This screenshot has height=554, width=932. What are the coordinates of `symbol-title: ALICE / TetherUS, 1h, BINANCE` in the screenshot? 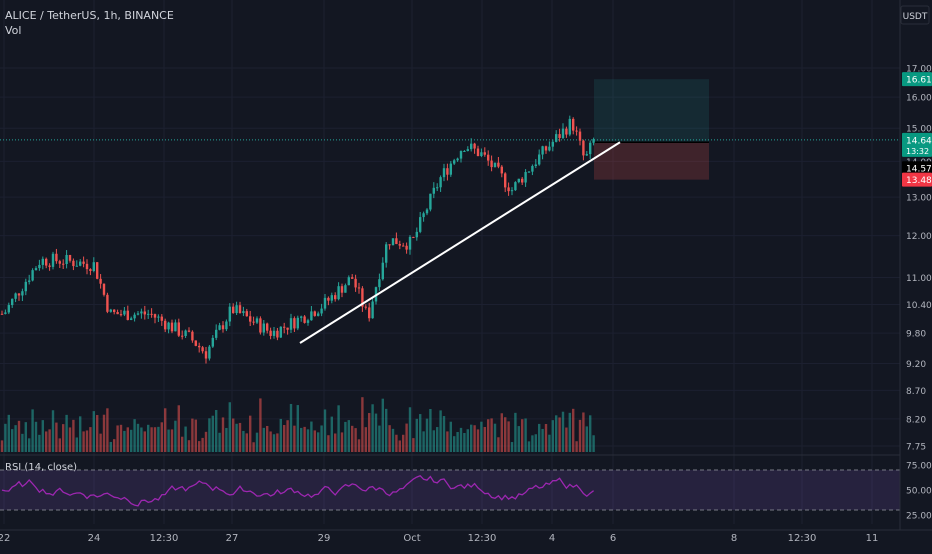 It's located at (89, 15).